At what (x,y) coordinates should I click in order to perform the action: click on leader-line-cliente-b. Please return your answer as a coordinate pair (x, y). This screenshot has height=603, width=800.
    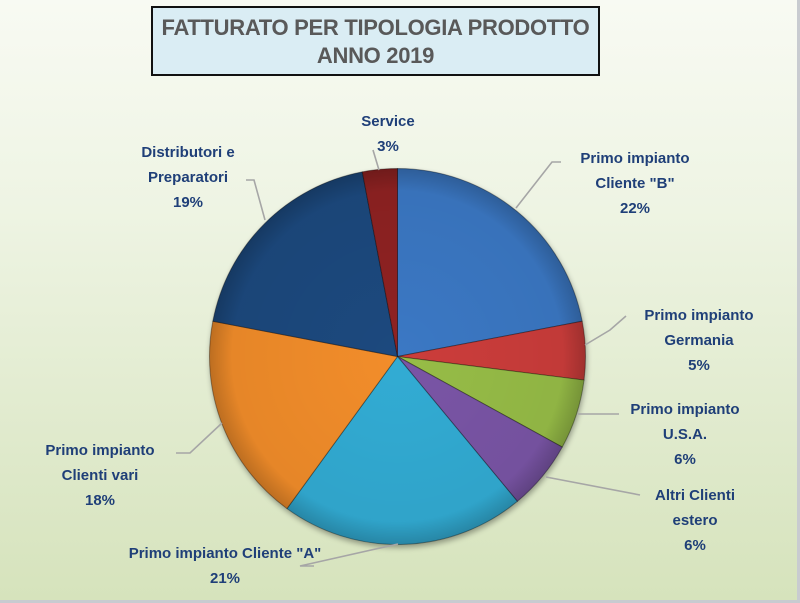
    Looking at the image, I should click on (538, 185).